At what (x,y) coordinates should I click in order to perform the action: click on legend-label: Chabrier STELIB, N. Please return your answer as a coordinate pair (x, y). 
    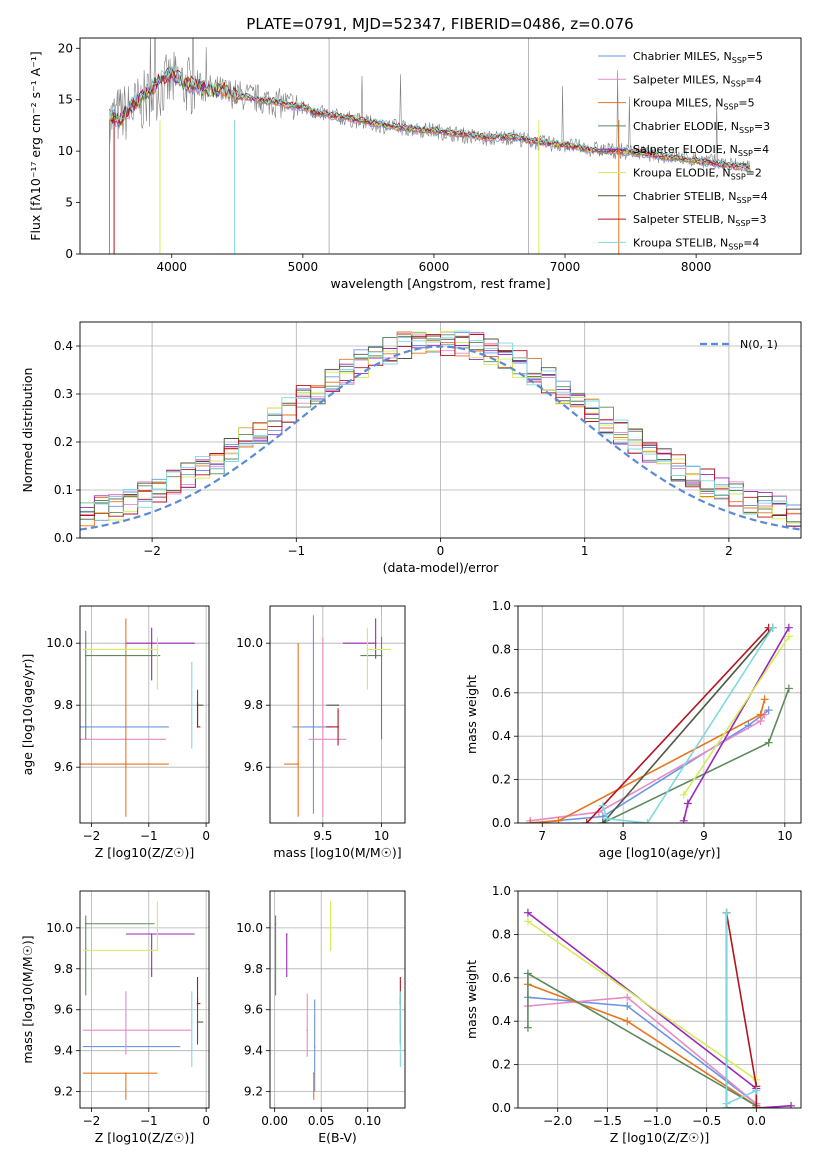
    Looking at the image, I should click on (685, 196).